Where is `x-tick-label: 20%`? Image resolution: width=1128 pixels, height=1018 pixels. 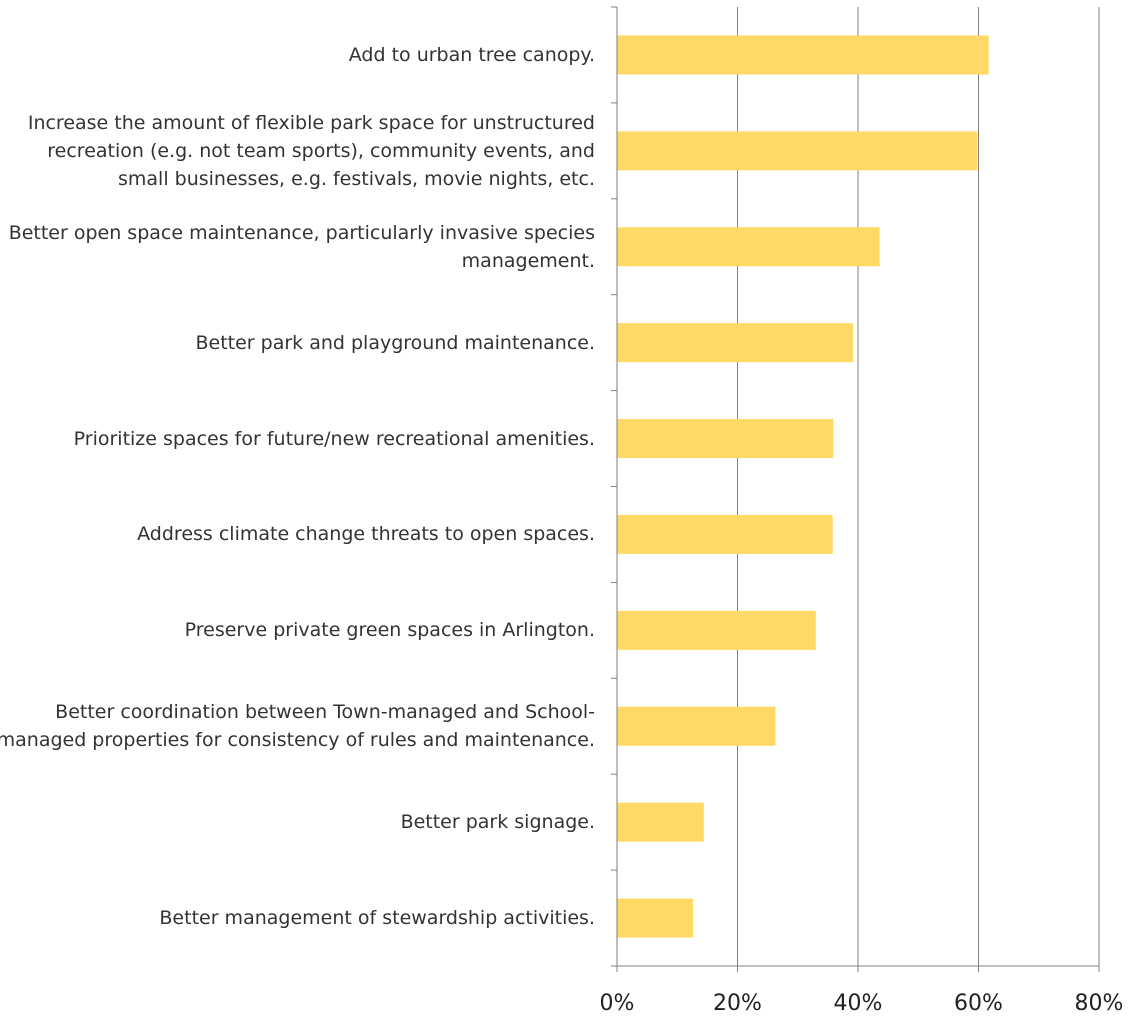 x-tick-label: 20% is located at coordinates (737, 1002).